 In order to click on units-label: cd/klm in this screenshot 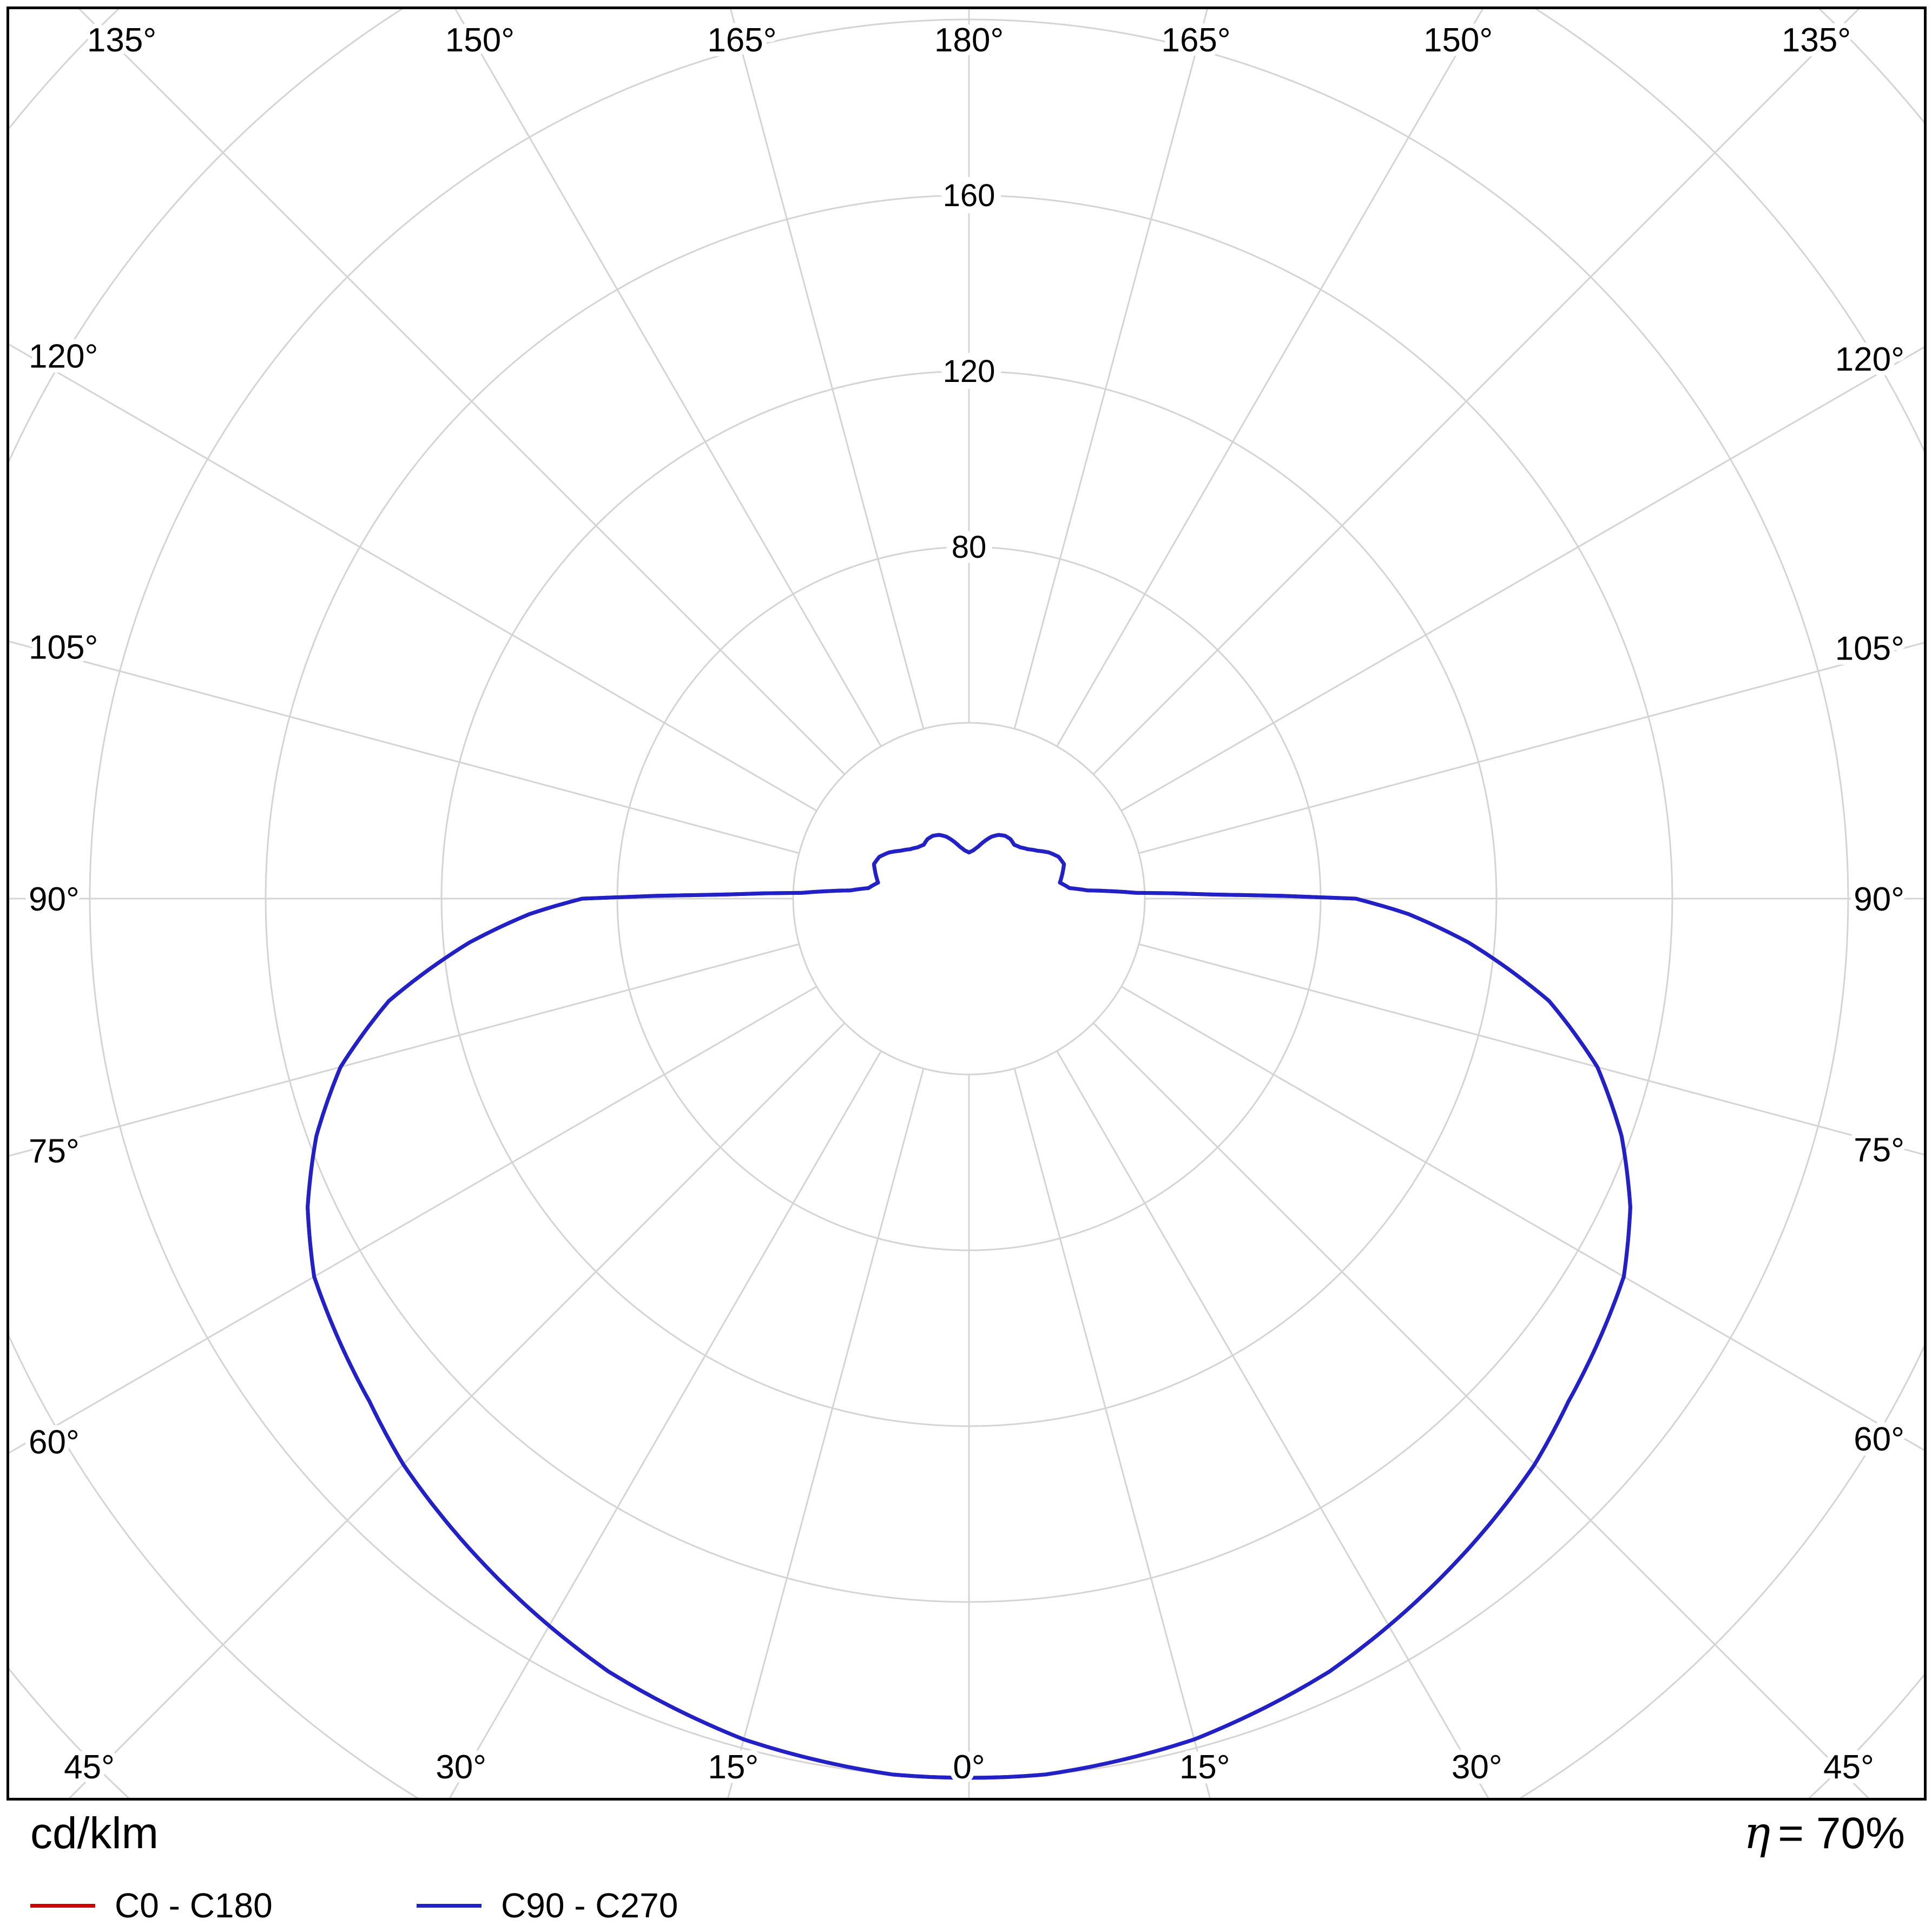, I will do `click(94, 1833)`.